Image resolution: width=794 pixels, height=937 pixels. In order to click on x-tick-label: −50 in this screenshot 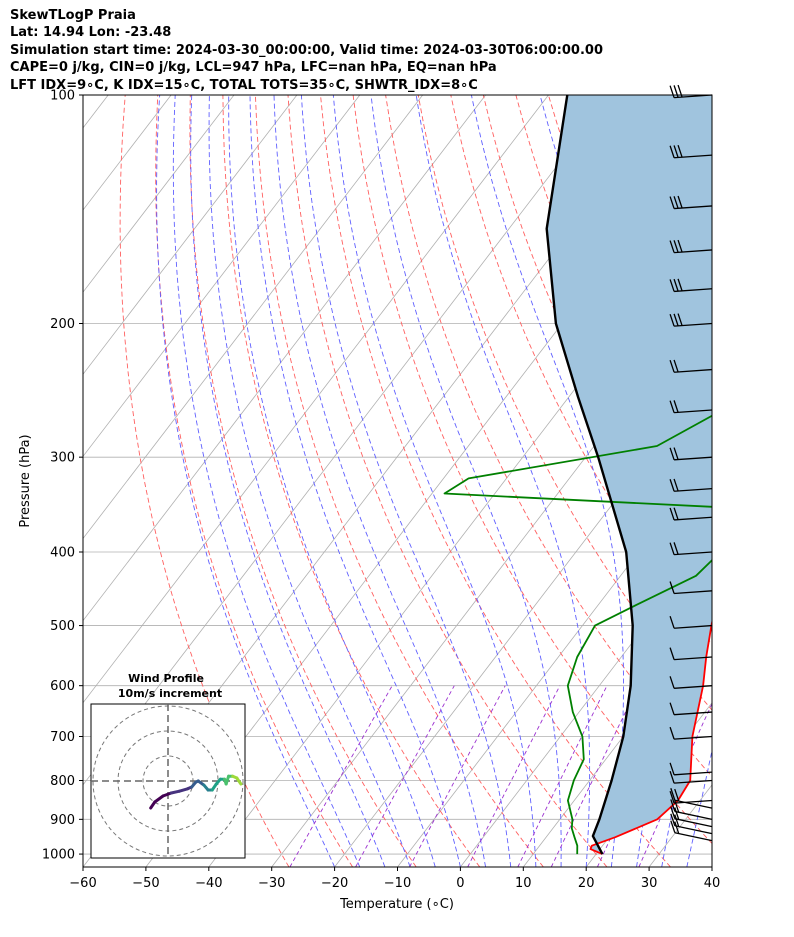, I will do `click(145, 883)`.